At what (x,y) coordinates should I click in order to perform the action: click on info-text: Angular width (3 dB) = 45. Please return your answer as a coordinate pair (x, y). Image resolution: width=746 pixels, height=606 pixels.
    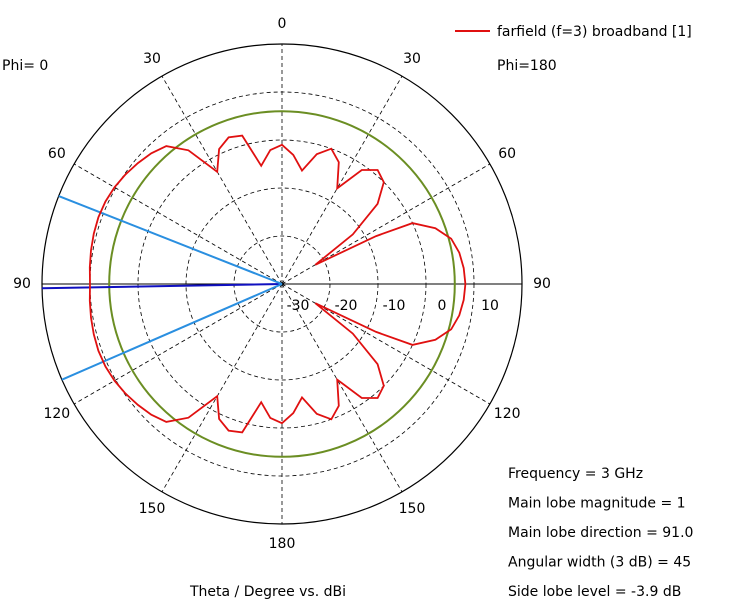
    Looking at the image, I should click on (599, 563).